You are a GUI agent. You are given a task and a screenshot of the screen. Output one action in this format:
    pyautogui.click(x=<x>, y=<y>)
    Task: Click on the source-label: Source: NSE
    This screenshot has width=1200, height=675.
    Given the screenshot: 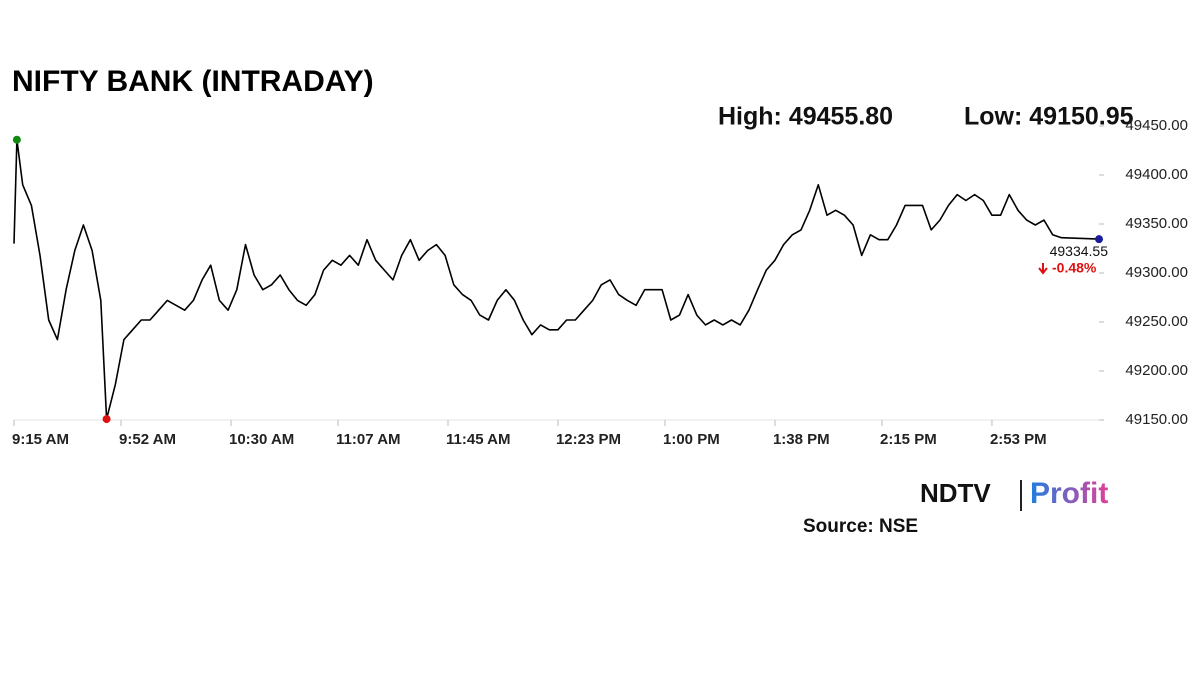 What is the action you would take?
    pyautogui.click(x=860, y=526)
    